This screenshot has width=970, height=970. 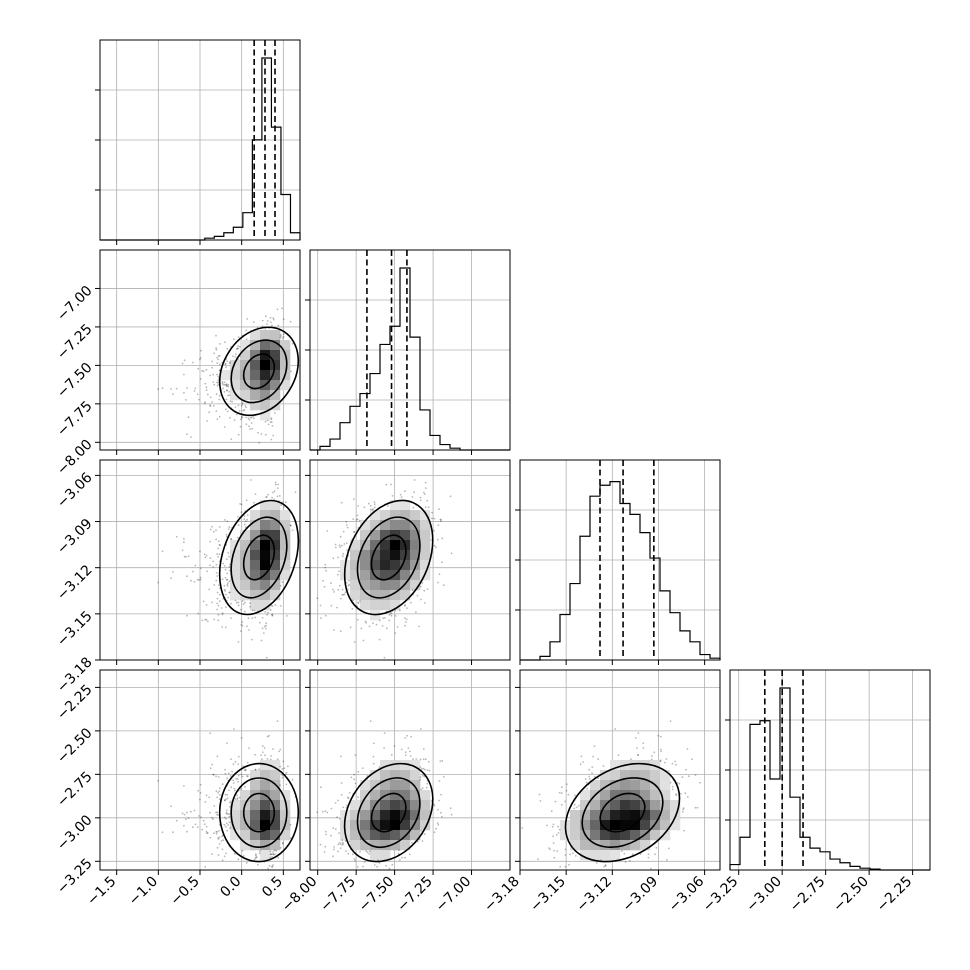 I want to click on x-tick-label: −1.5, so click(x=101, y=891).